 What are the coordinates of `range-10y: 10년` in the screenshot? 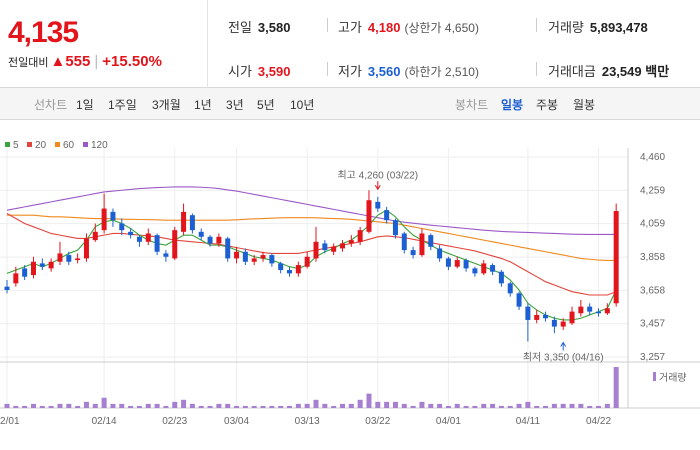 It's located at (302, 105).